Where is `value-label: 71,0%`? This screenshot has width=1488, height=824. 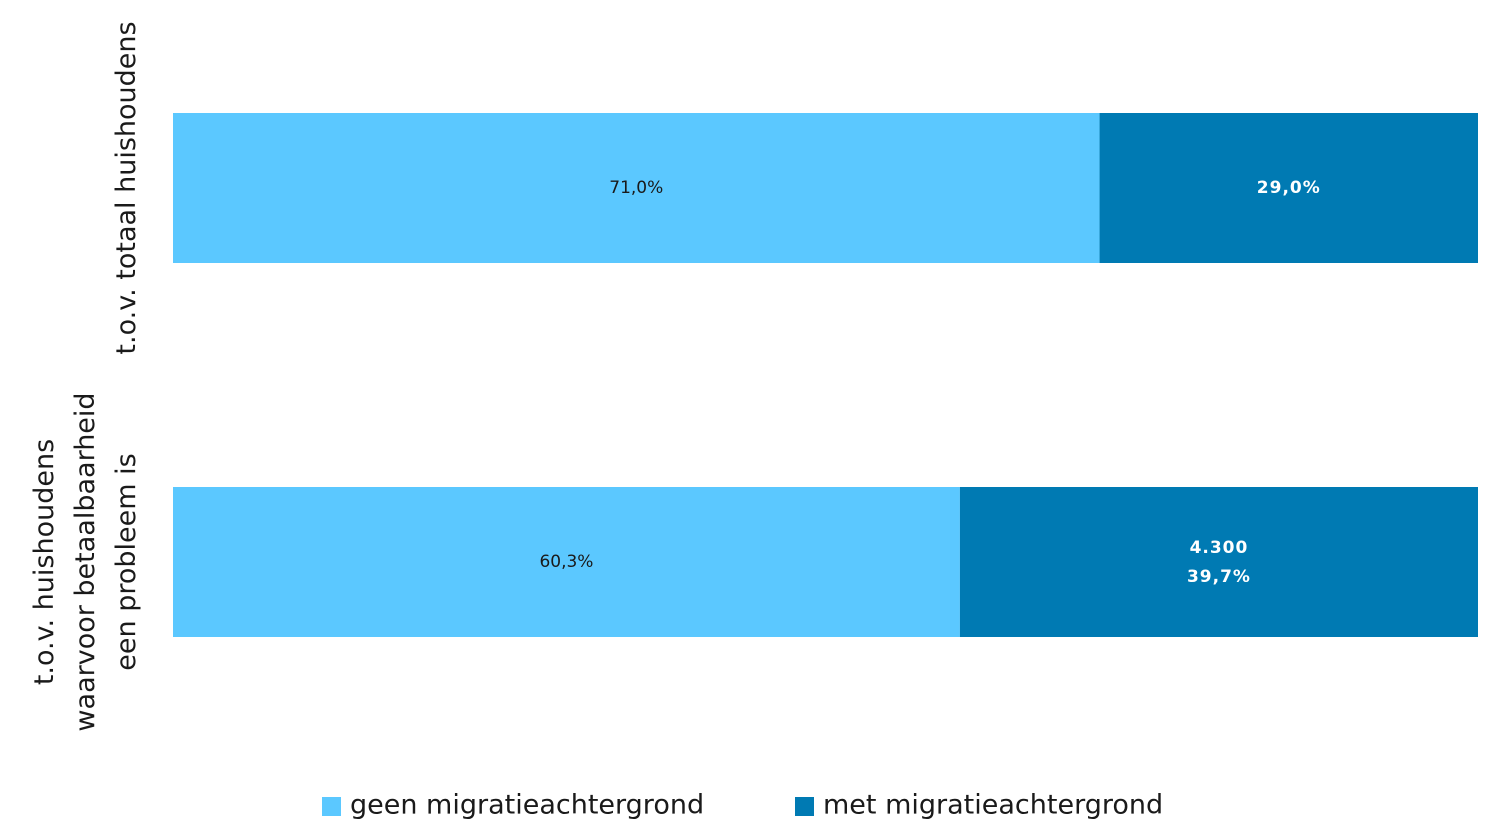
value-label: 71,0% is located at coordinates (636, 188).